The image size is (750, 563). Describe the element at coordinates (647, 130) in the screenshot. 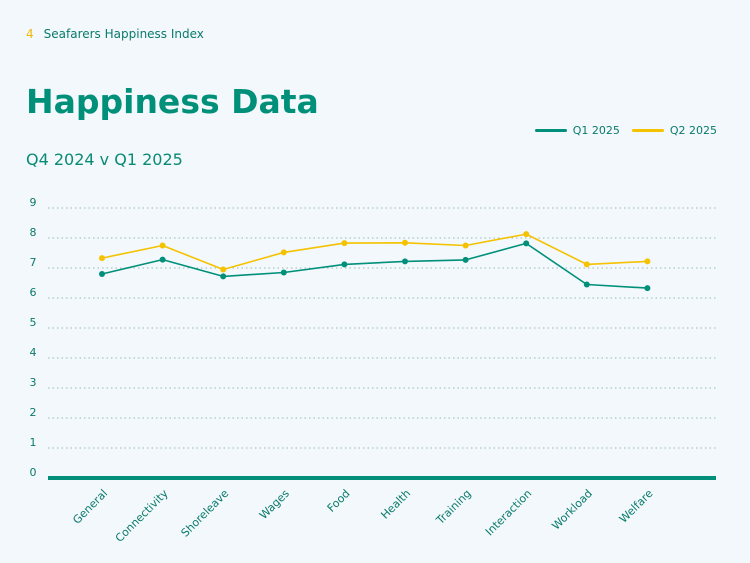

I see `legend-swatch-q2` at that location.